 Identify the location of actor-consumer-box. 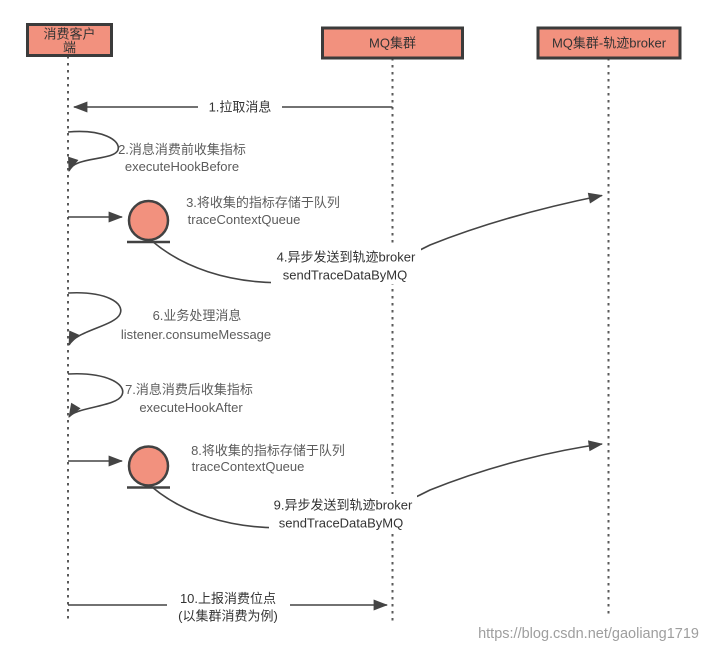
(69, 40).